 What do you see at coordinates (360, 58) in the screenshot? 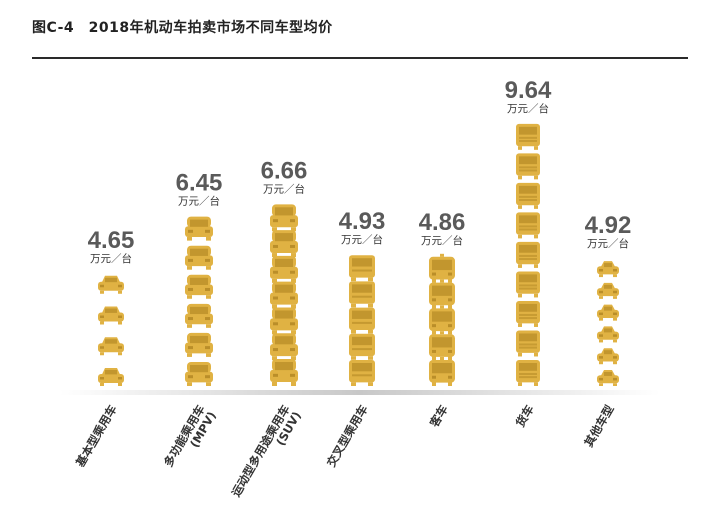
I see `title-rule` at bounding box center [360, 58].